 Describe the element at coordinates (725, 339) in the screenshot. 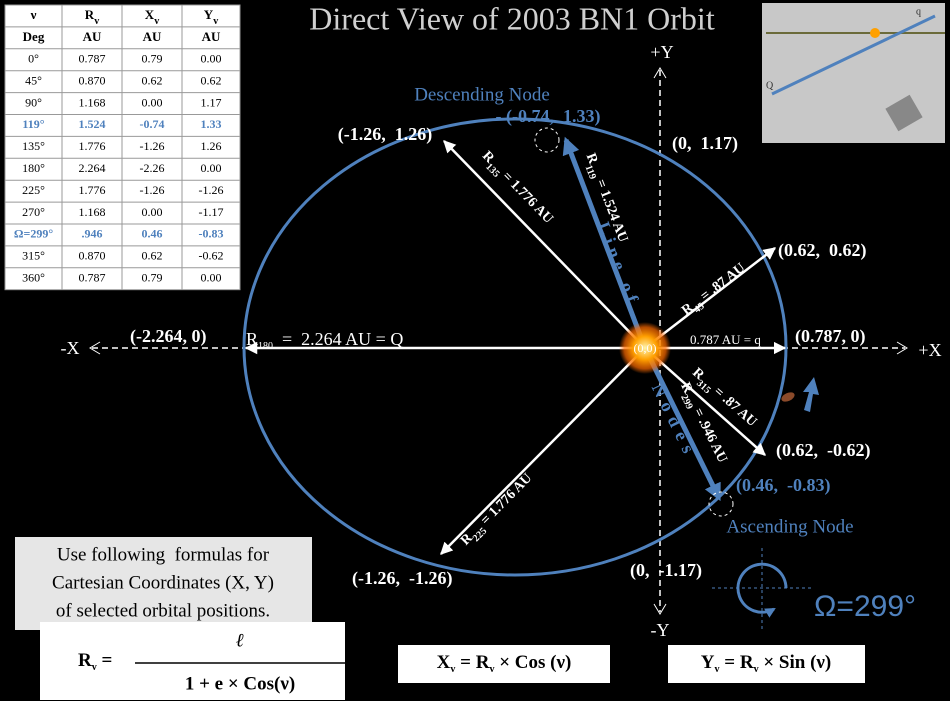

I see `perihelion-label: 0.787 AU = q` at that location.